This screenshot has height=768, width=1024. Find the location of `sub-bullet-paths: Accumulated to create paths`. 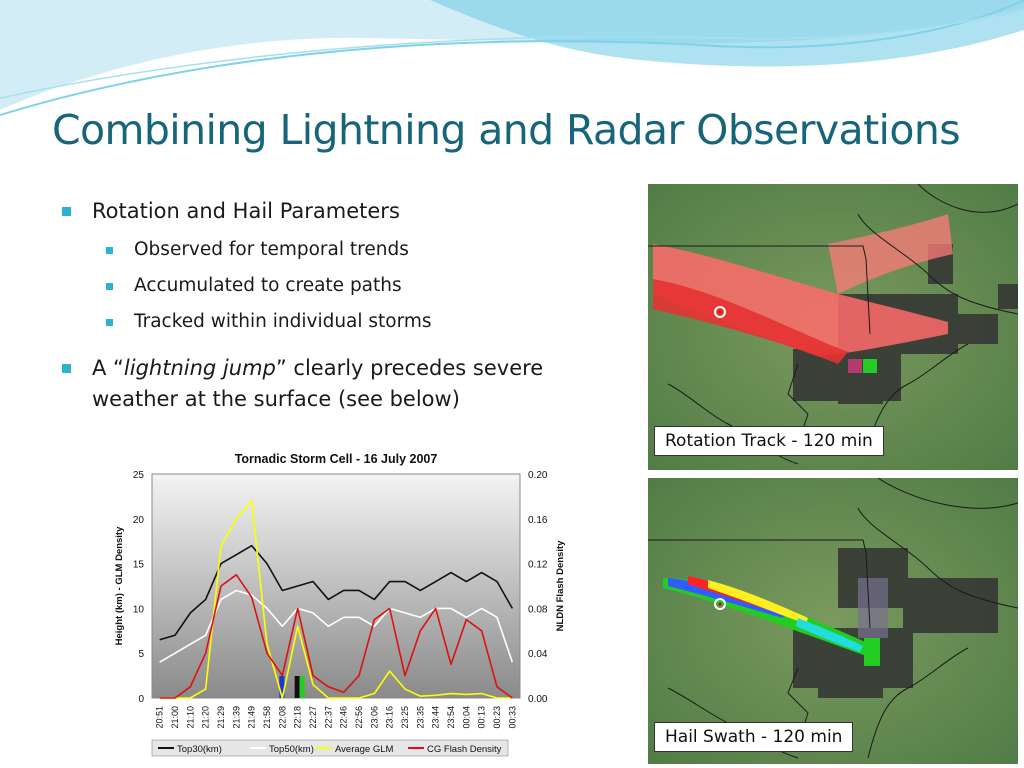

sub-bullet-paths: Accumulated to create paths is located at coordinates (358, 286).